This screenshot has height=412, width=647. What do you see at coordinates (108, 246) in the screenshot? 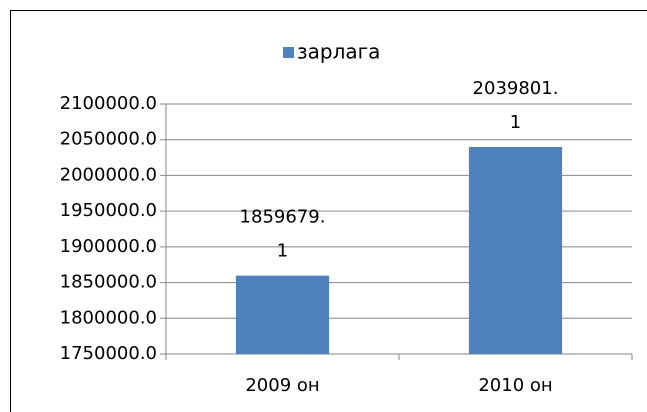
I see `y-tick-label: 1900000.0` at bounding box center [108, 246].